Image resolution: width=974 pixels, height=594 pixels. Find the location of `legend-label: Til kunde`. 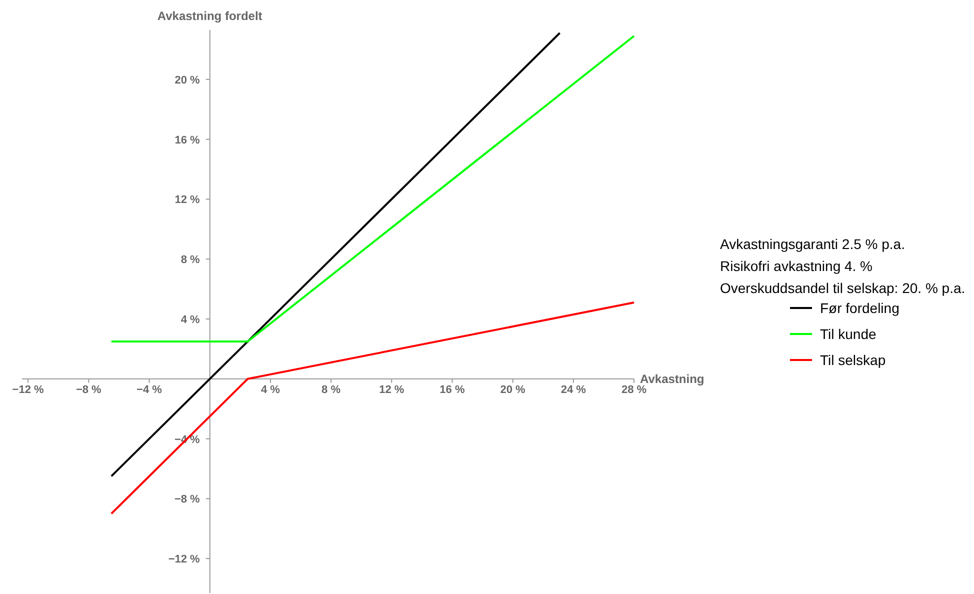

legend-label: Til kunde is located at coordinates (848, 334).